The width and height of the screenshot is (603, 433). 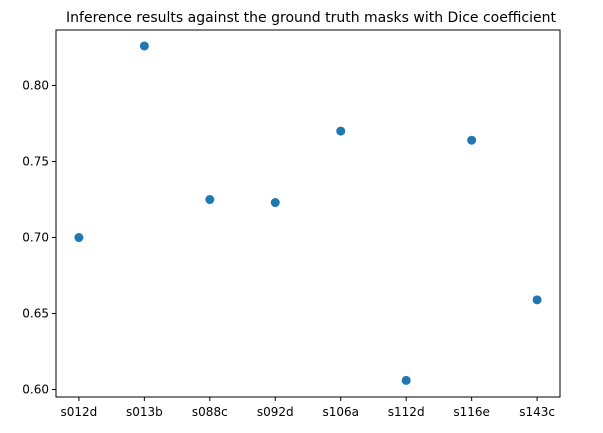 I want to click on x-tick-label: s013b, so click(x=144, y=412).